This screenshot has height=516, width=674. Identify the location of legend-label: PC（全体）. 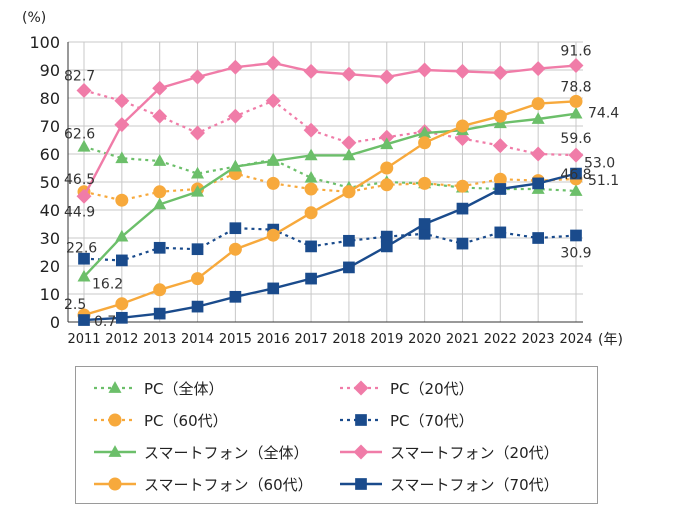
(184, 388).